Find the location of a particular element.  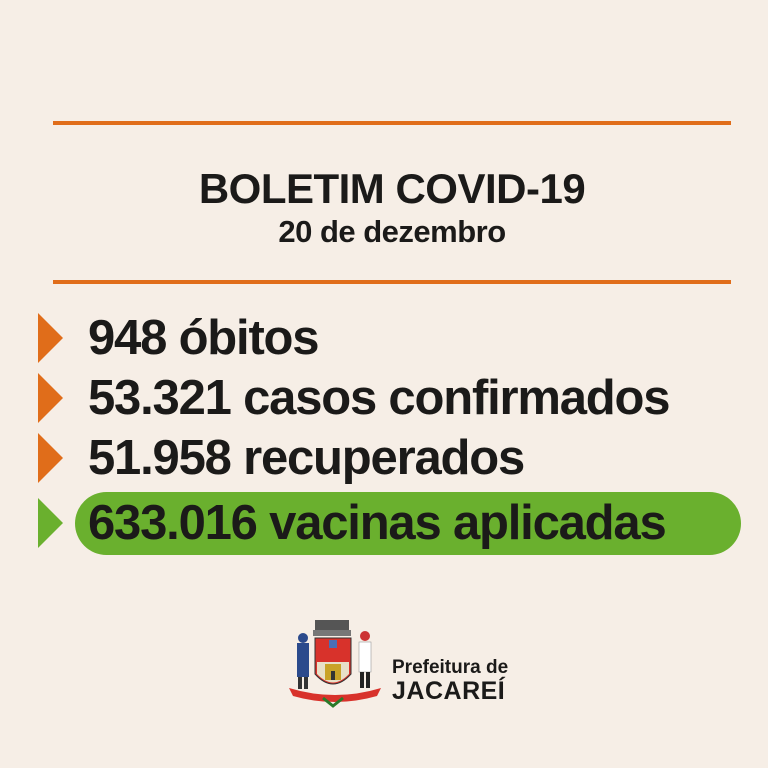

stat-deaths: 948 óbitos is located at coordinates (204, 338).